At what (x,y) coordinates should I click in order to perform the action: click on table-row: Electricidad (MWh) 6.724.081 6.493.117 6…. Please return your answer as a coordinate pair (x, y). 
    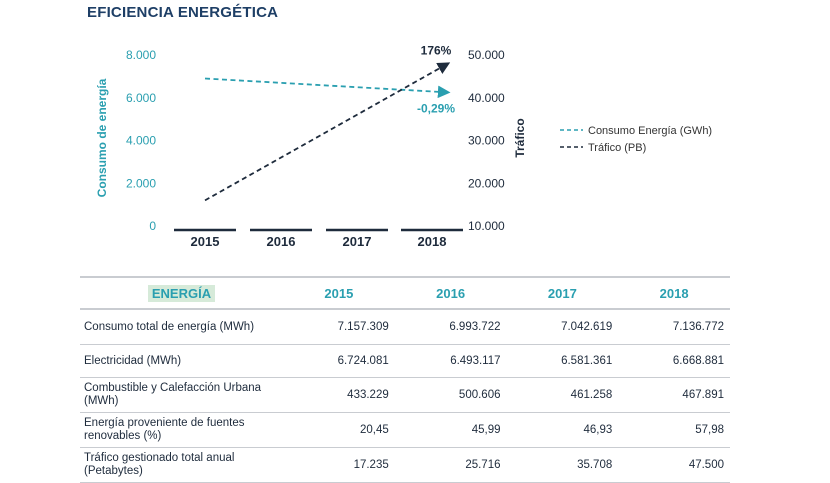
    Looking at the image, I should click on (405, 361).